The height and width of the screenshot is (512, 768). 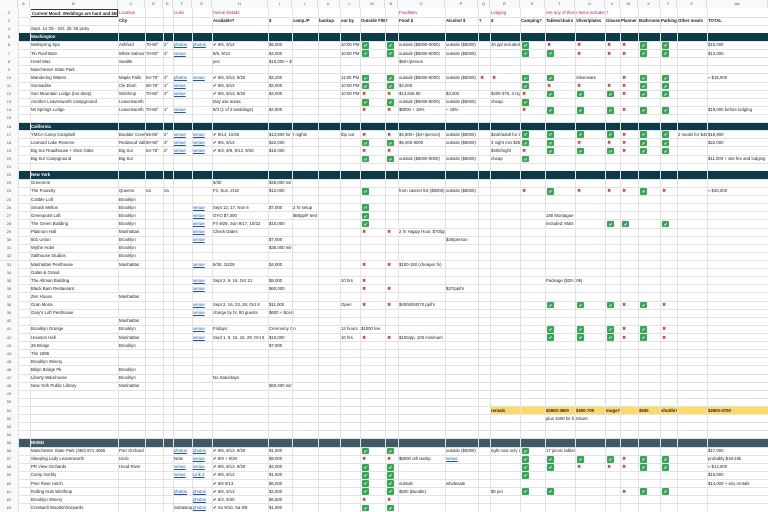 I want to click on column-header: B, so click(x=74, y=4).